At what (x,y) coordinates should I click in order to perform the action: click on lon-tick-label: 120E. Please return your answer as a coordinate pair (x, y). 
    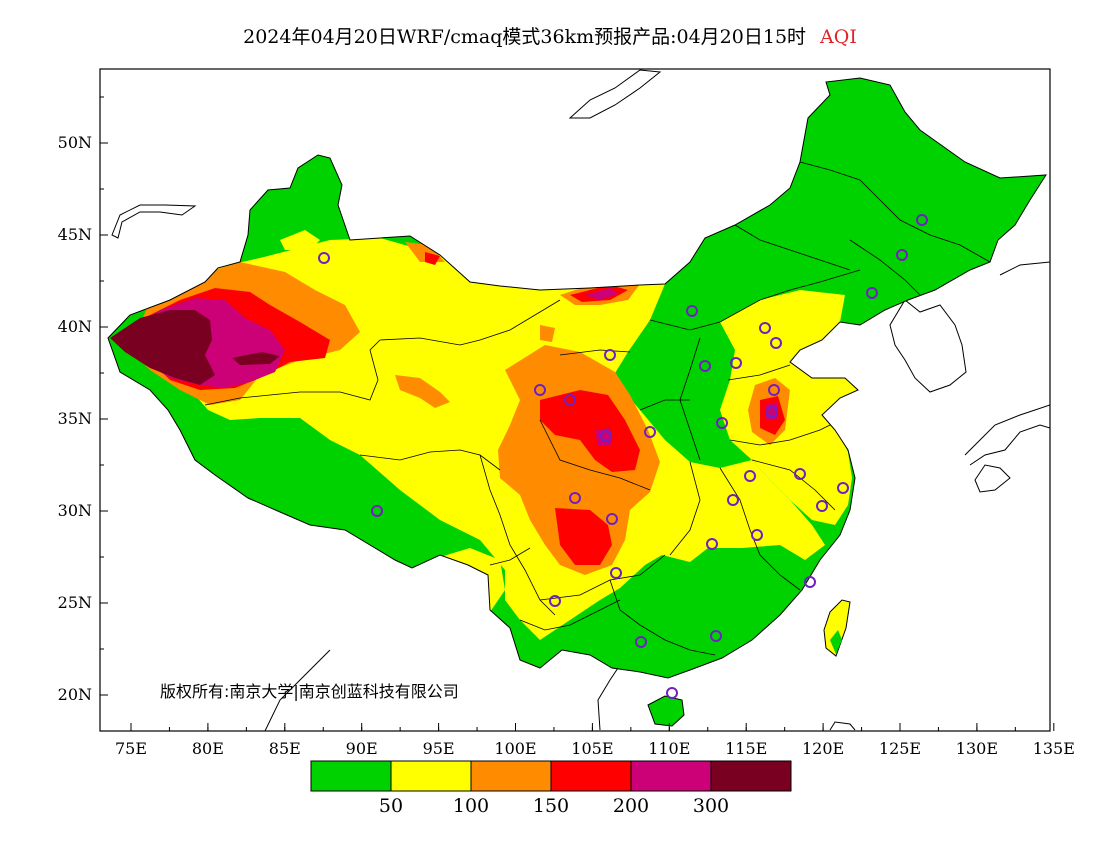
    Looking at the image, I should click on (823, 748).